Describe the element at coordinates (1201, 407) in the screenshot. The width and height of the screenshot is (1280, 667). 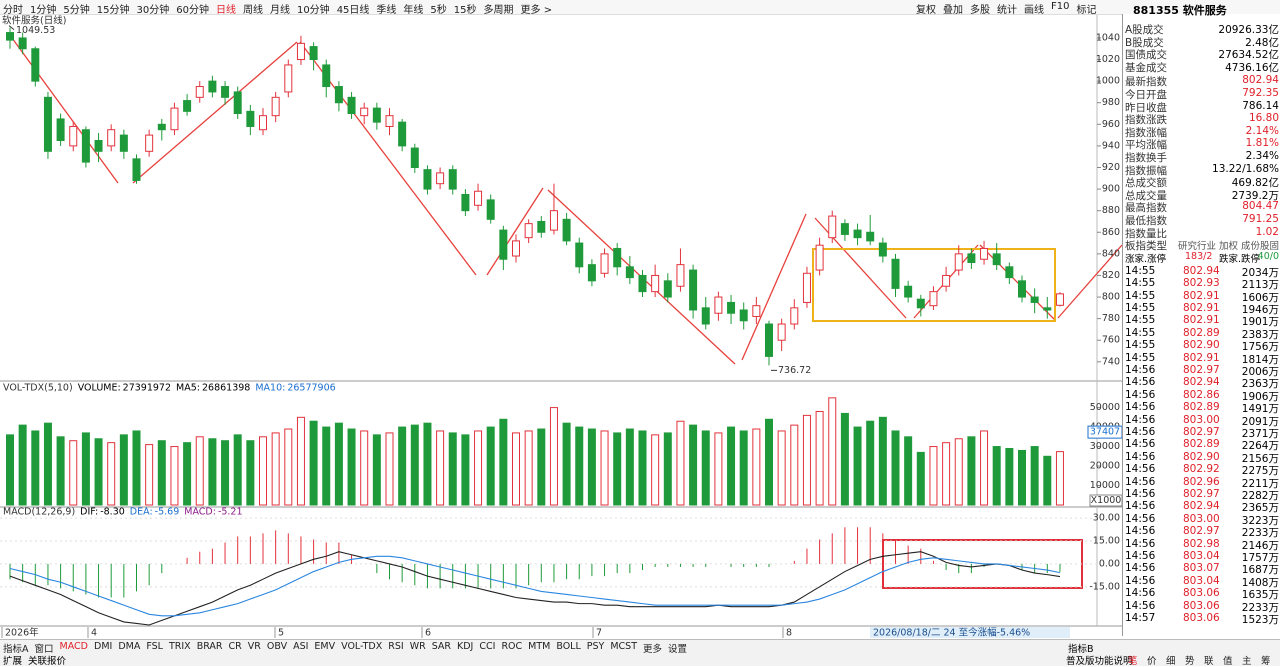
I see `tick-price: 802.89` at that location.